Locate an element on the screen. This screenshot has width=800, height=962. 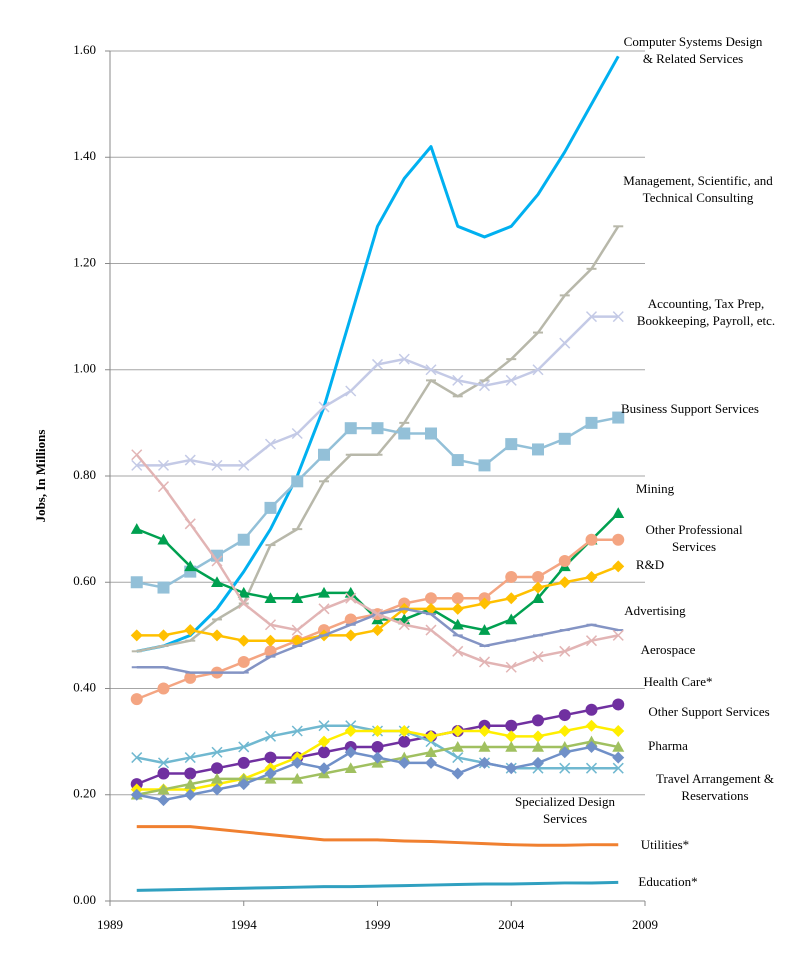
y-tick-label: 0.20 is located at coordinates (84, 793).